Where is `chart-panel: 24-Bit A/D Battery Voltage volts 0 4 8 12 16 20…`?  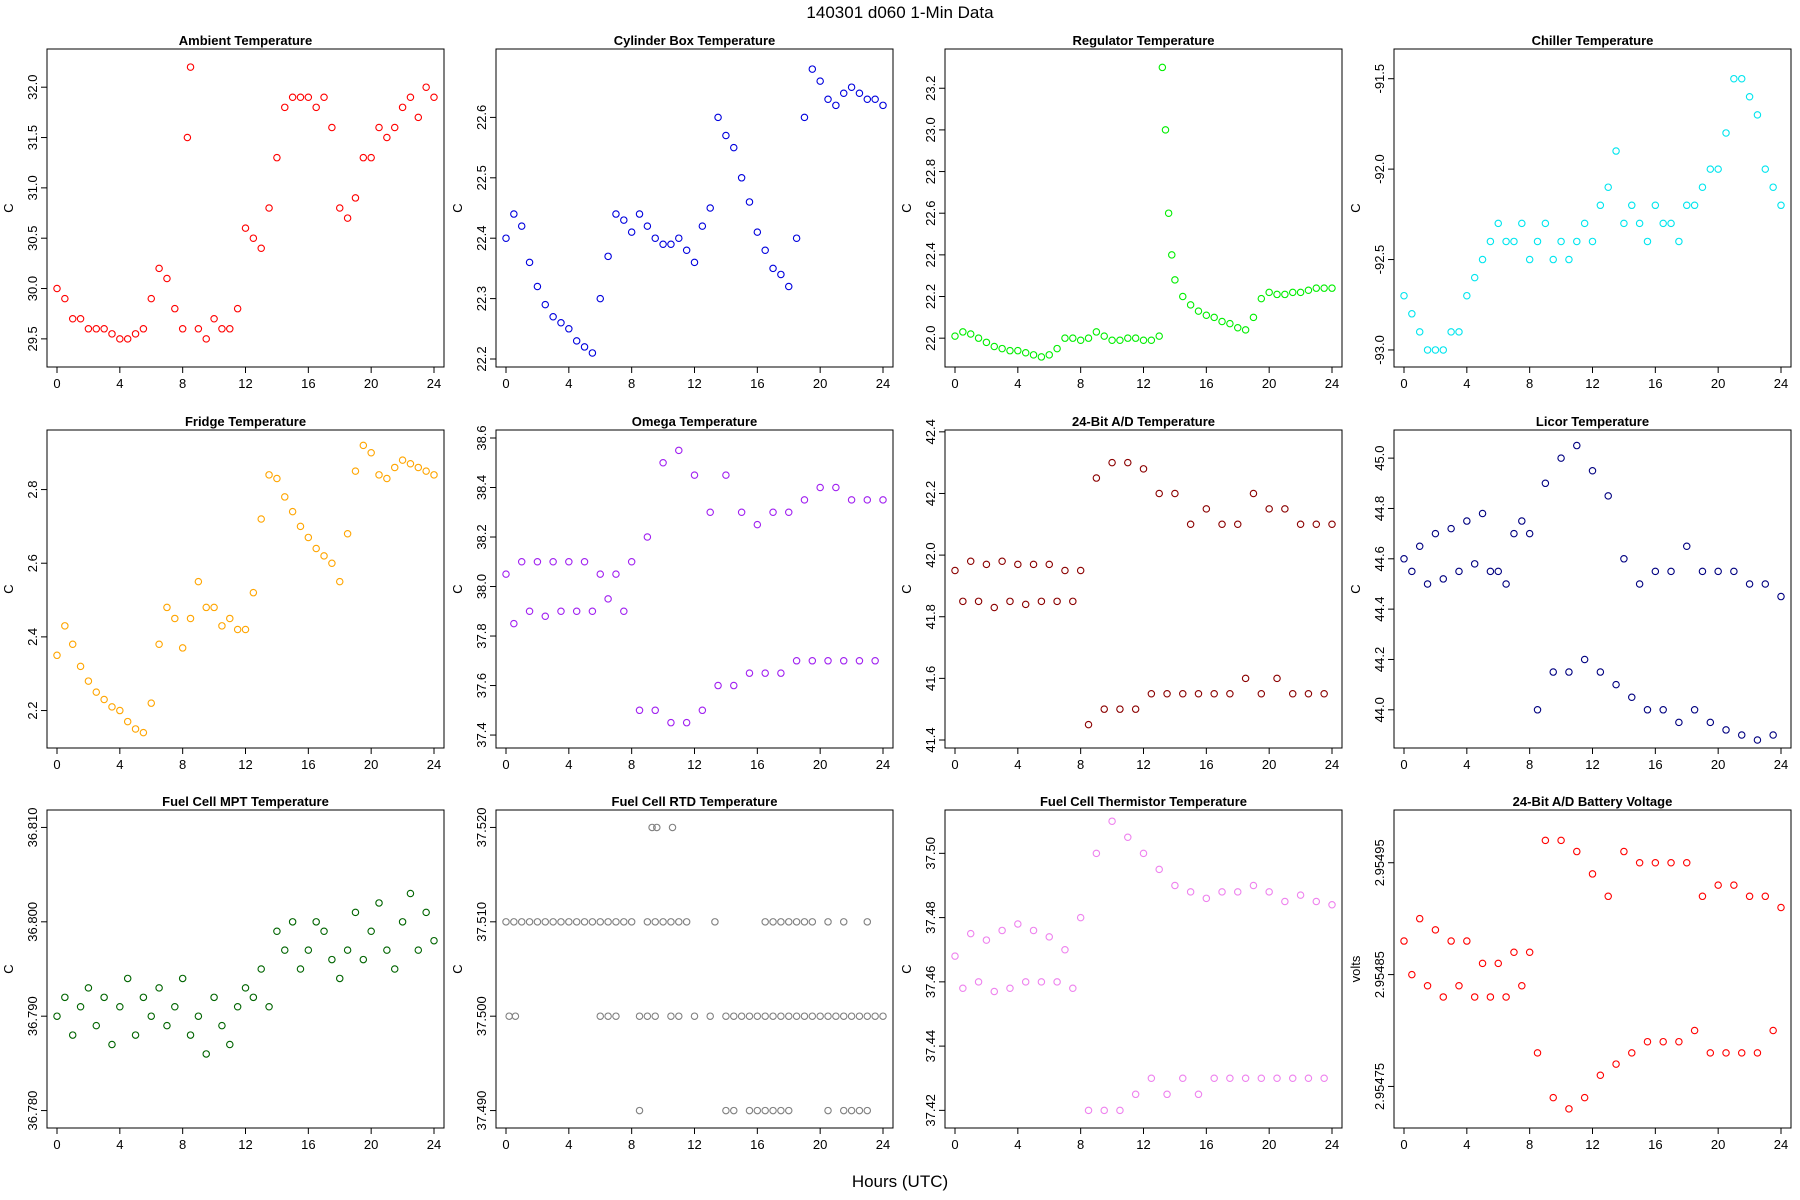 chart-panel: 24-Bit A/D Battery Voltage volts 0 4 8 12 16 20… is located at coordinates (1570, 973).